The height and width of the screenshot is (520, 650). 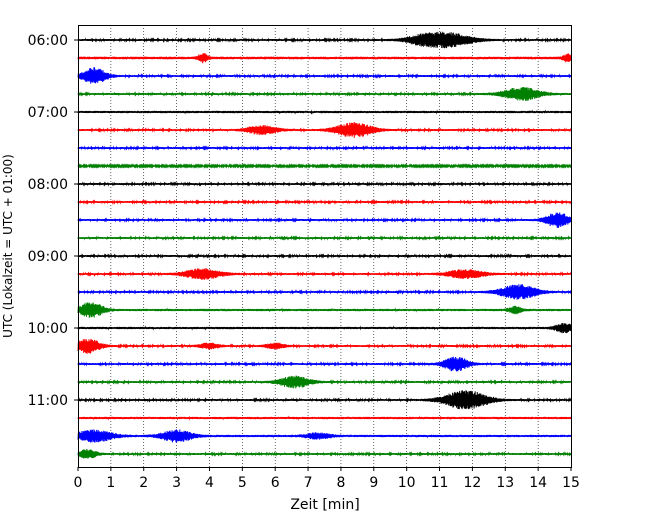 I want to click on y-tick-label: 09:00, so click(x=48, y=257).